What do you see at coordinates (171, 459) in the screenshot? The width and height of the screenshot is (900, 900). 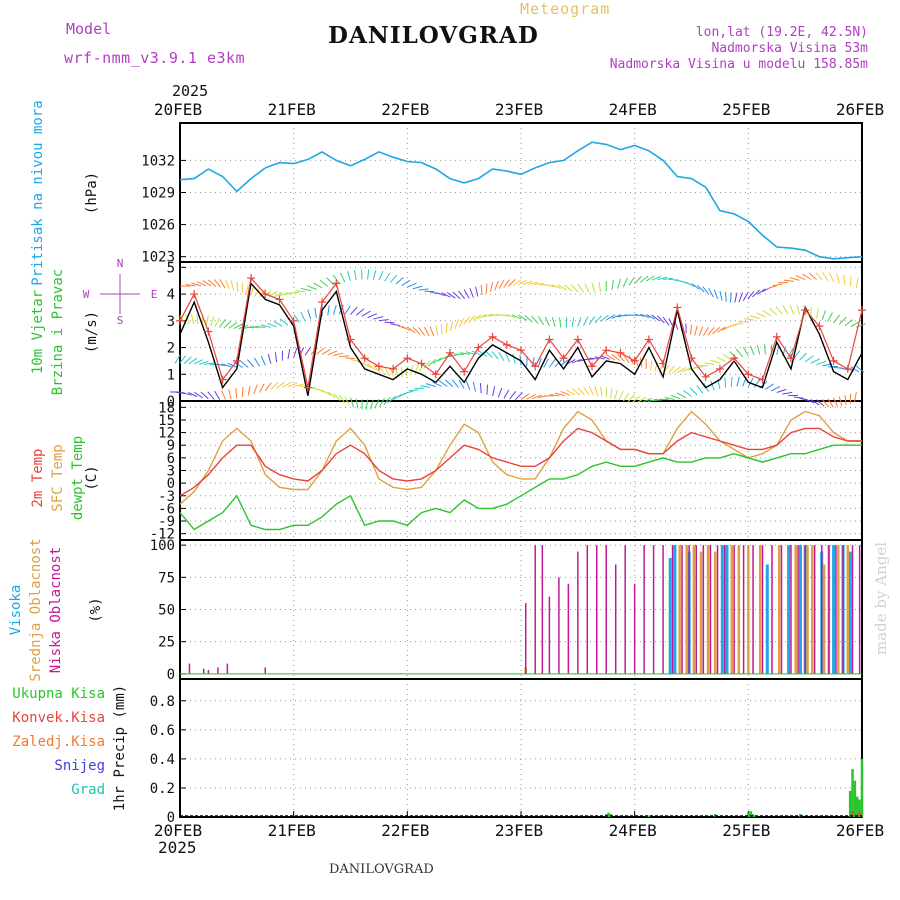 I see `y-tick-label: 6` at bounding box center [171, 459].